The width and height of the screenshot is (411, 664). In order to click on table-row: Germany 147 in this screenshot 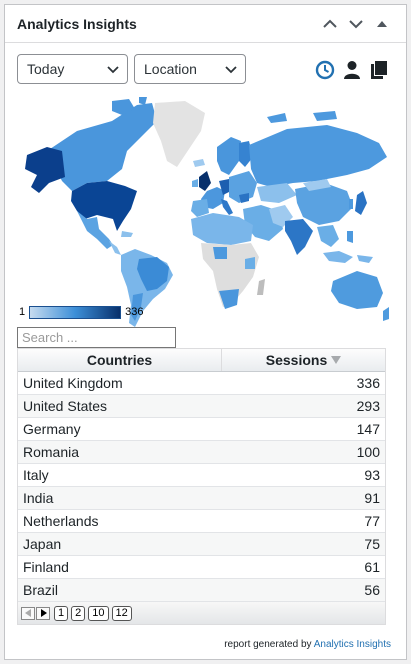, I will do `click(201, 429)`.